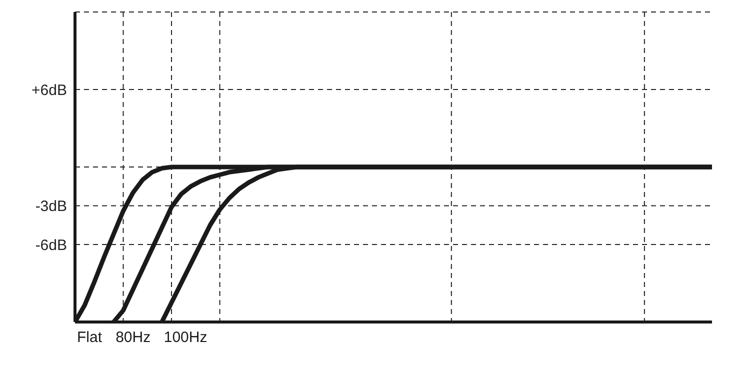 The width and height of the screenshot is (730, 366). Describe the element at coordinates (49, 90) in the screenshot. I see `y-tick-label: +6dB` at that location.